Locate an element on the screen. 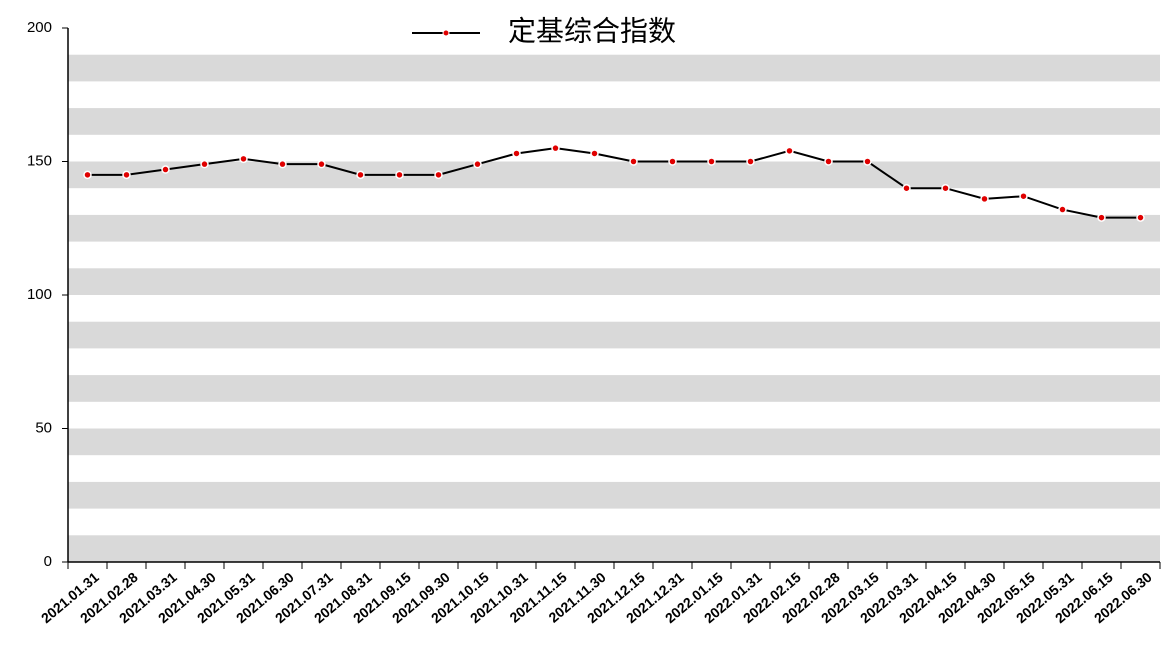 This screenshot has height=671, width=1173. y-tick-label: 100 is located at coordinates (39, 294).